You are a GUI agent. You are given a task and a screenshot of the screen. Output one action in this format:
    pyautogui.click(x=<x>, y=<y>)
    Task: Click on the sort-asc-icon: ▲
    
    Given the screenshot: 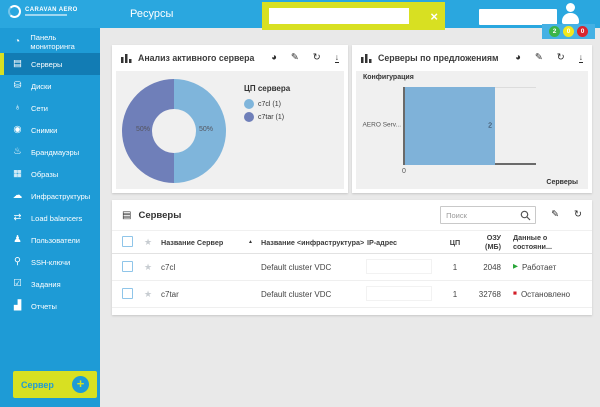 What is the action you would take?
    pyautogui.click(x=250, y=242)
    